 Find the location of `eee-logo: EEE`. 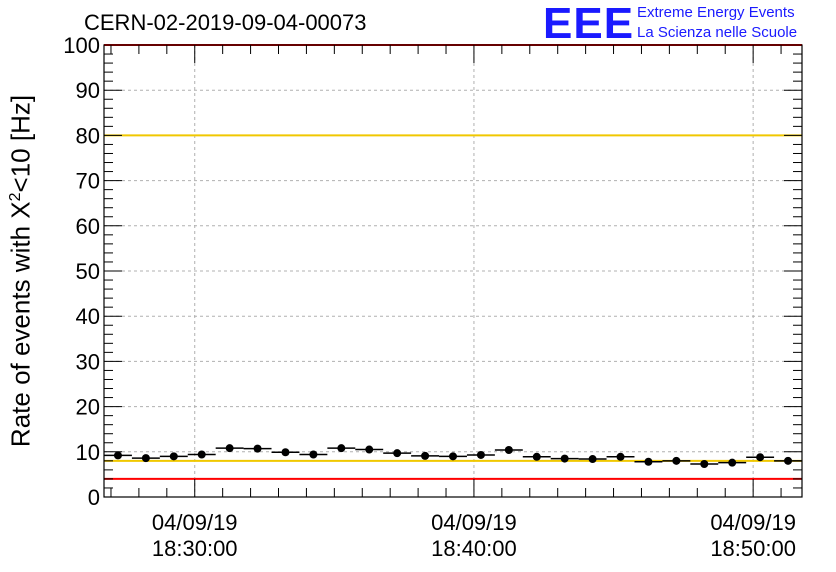

eee-logo: EEE is located at coordinates (589, 24).